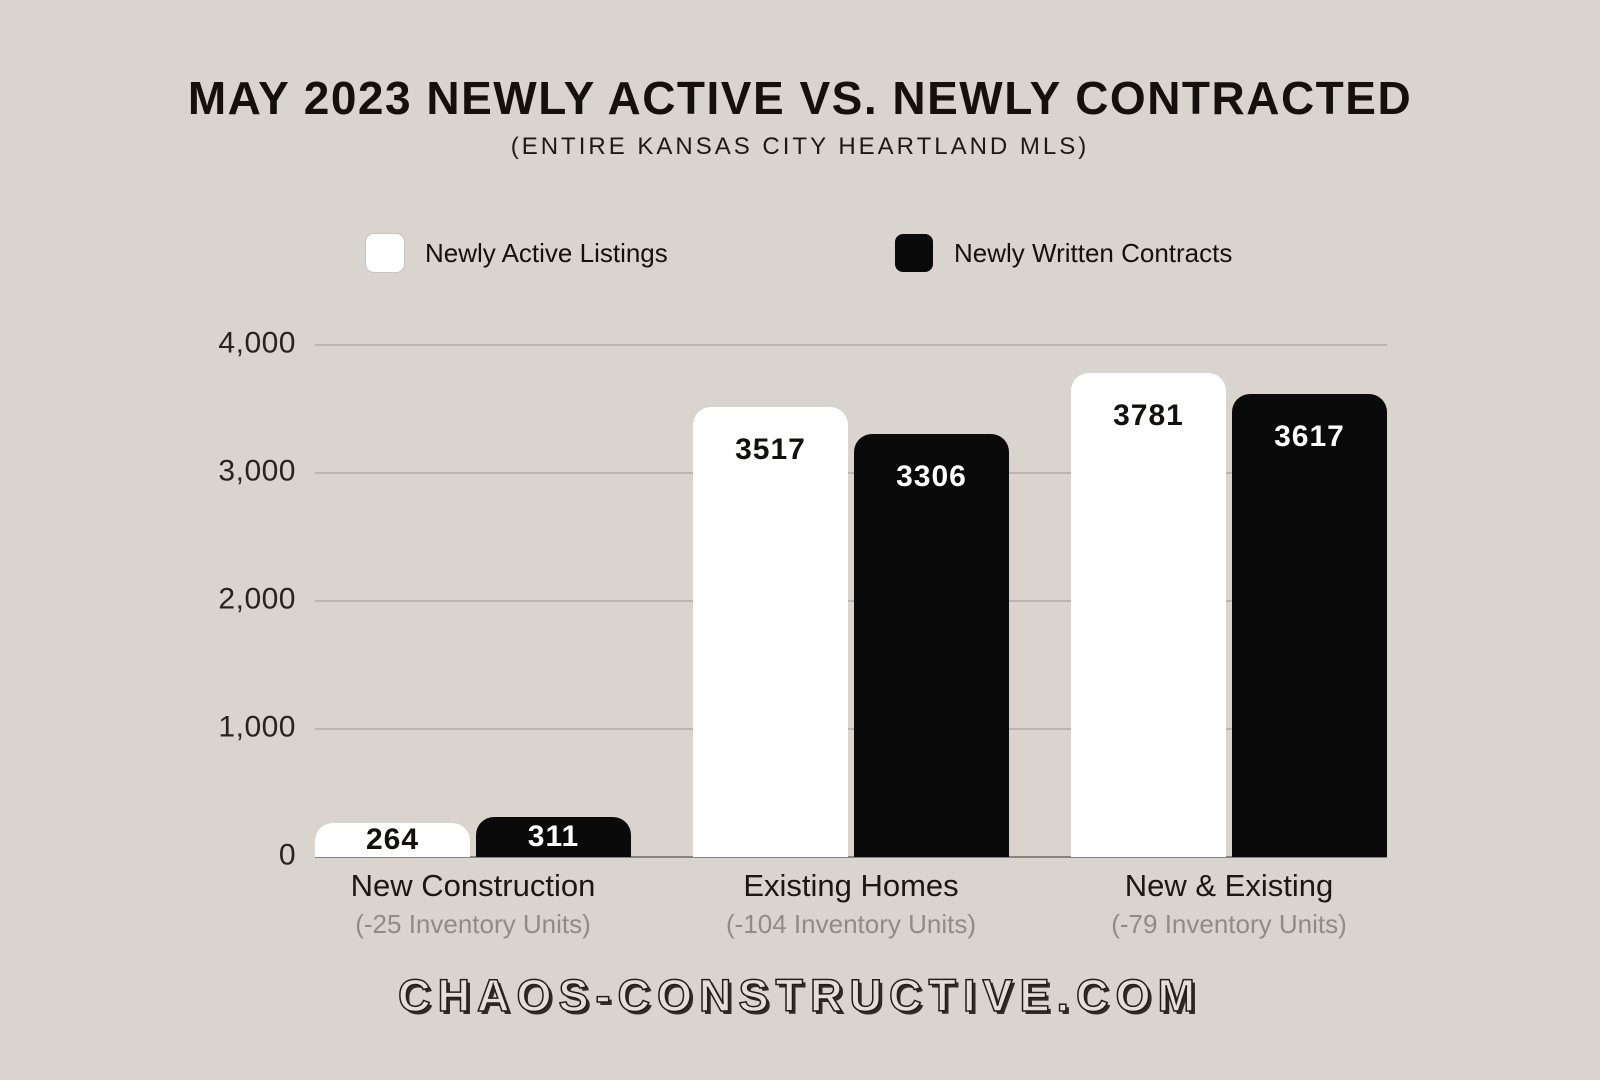  Describe the element at coordinates (1309, 436) in the screenshot. I see `bar-value-label: 3617` at that location.